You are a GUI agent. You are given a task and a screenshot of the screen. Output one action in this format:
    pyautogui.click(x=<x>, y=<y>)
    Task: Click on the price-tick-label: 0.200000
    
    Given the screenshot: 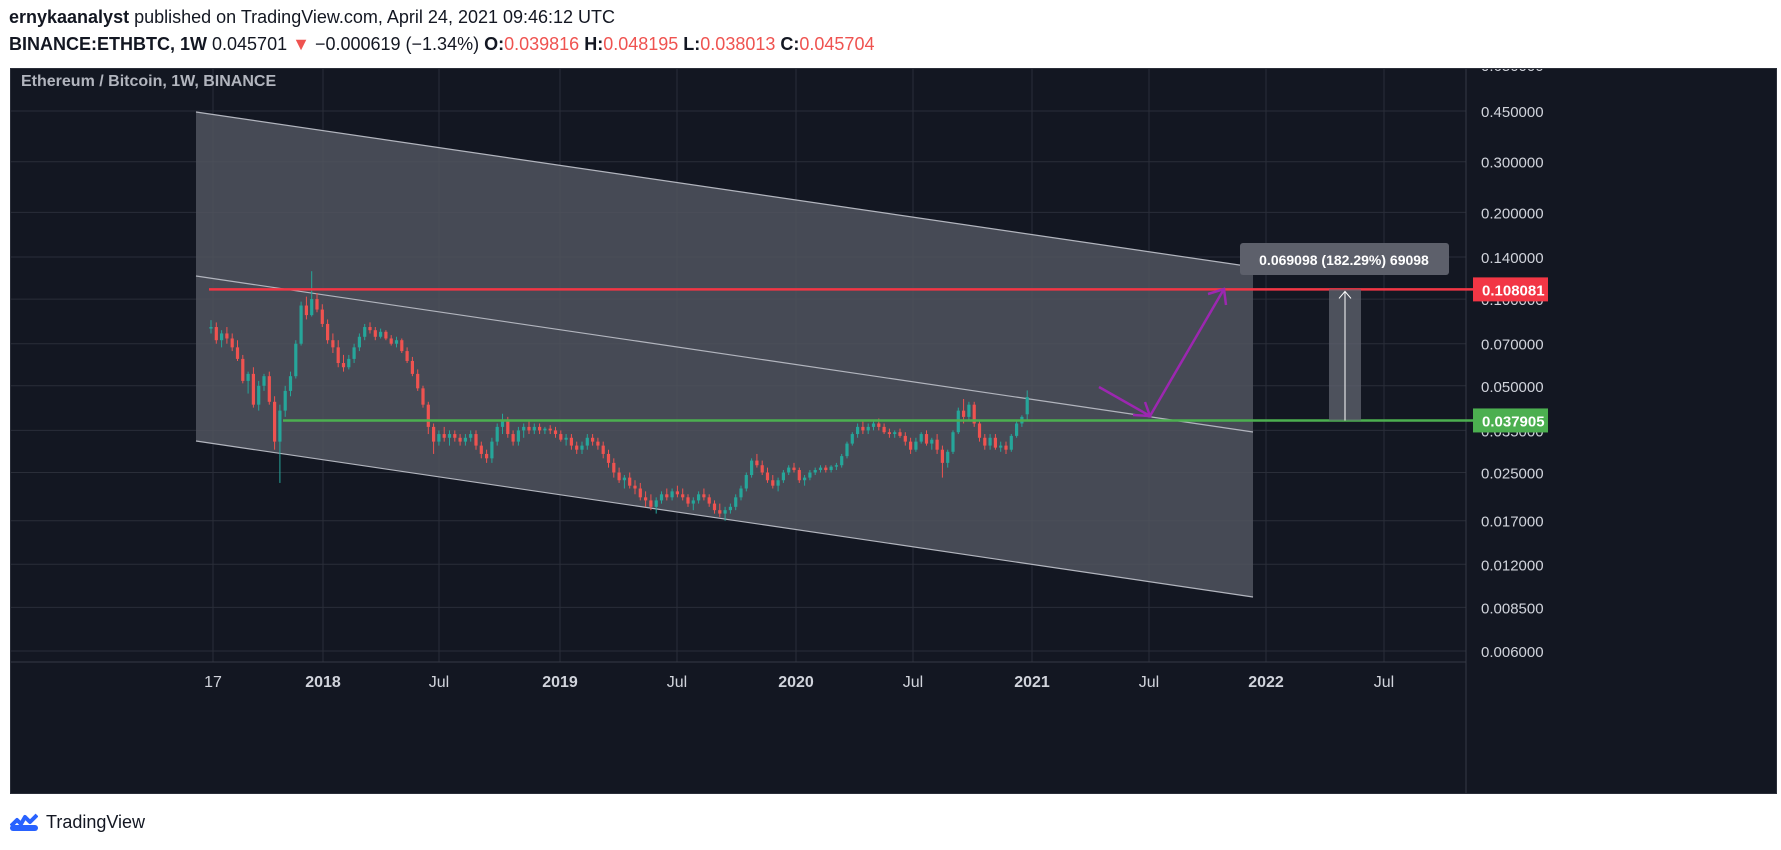 What is the action you would take?
    pyautogui.click(x=1512, y=213)
    